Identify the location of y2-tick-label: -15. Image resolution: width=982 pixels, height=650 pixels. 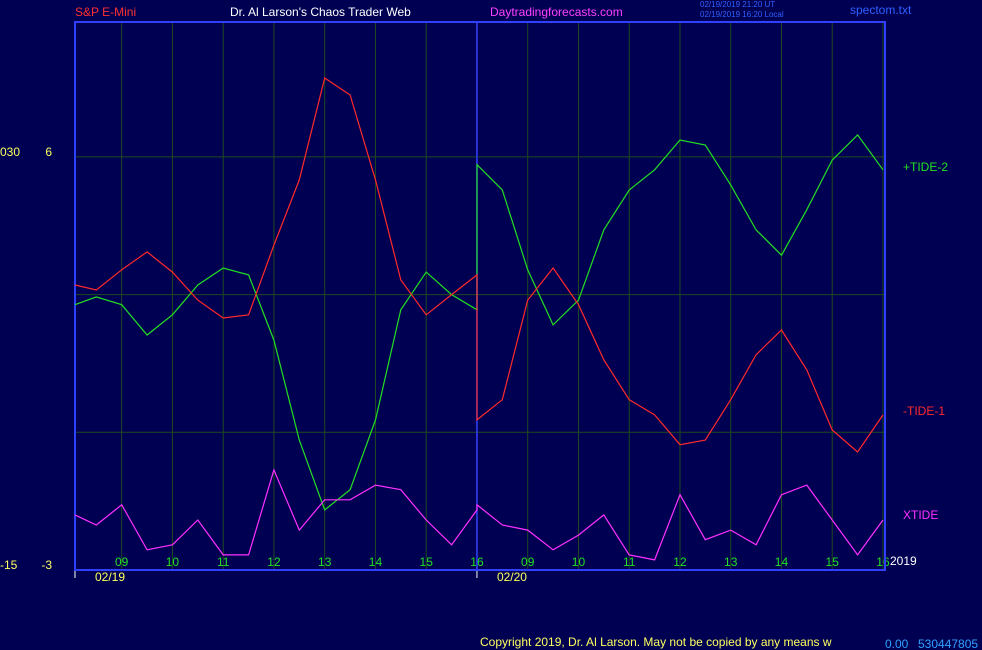
(9, 565).